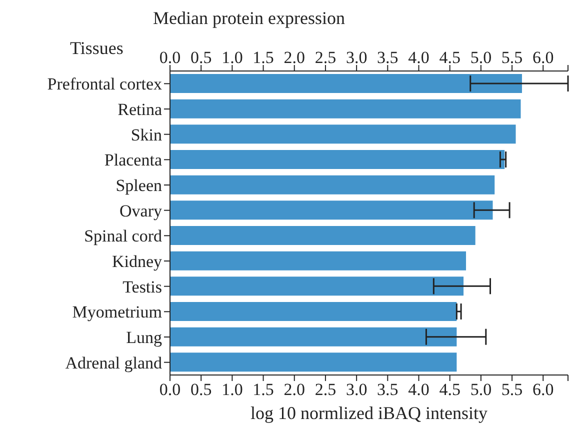 This screenshot has width=573, height=429. What do you see at coordinates (249, 18) in the screenshot?
I see `chart-title: Median protein expression` at bounding box center [249, 18].